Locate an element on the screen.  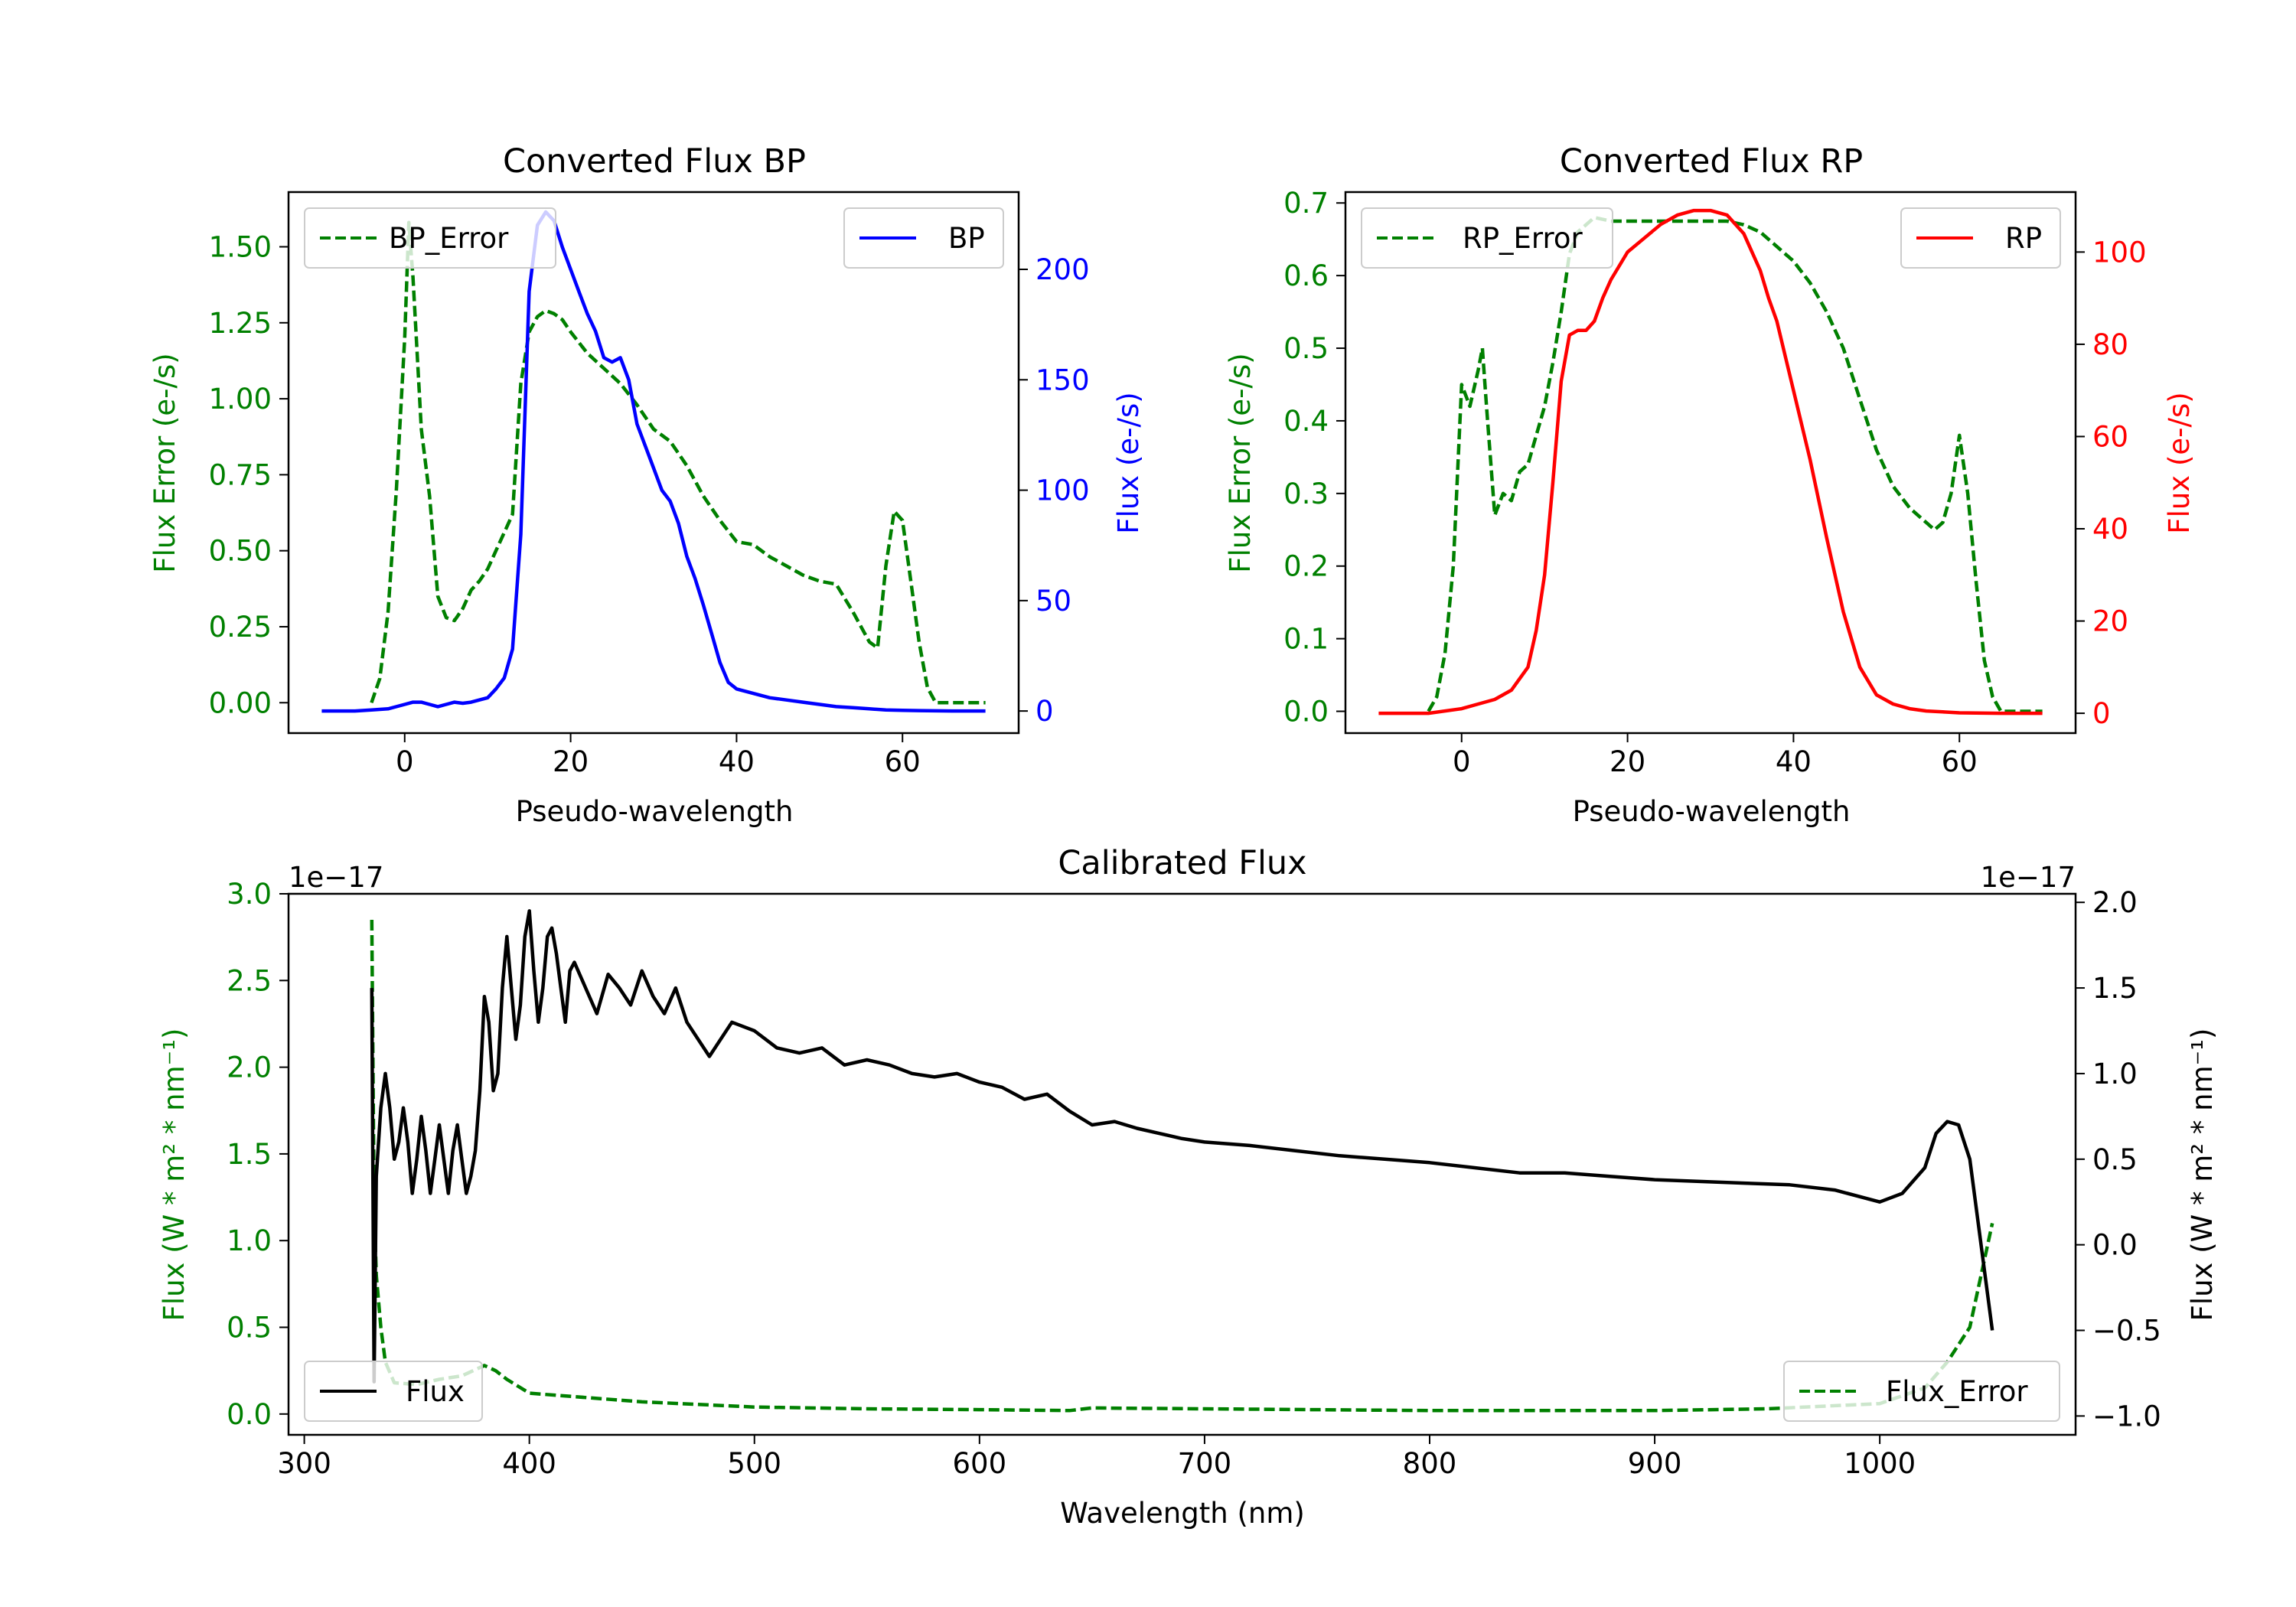
rp-series-rp-error is located at coordinates (1735, 464).